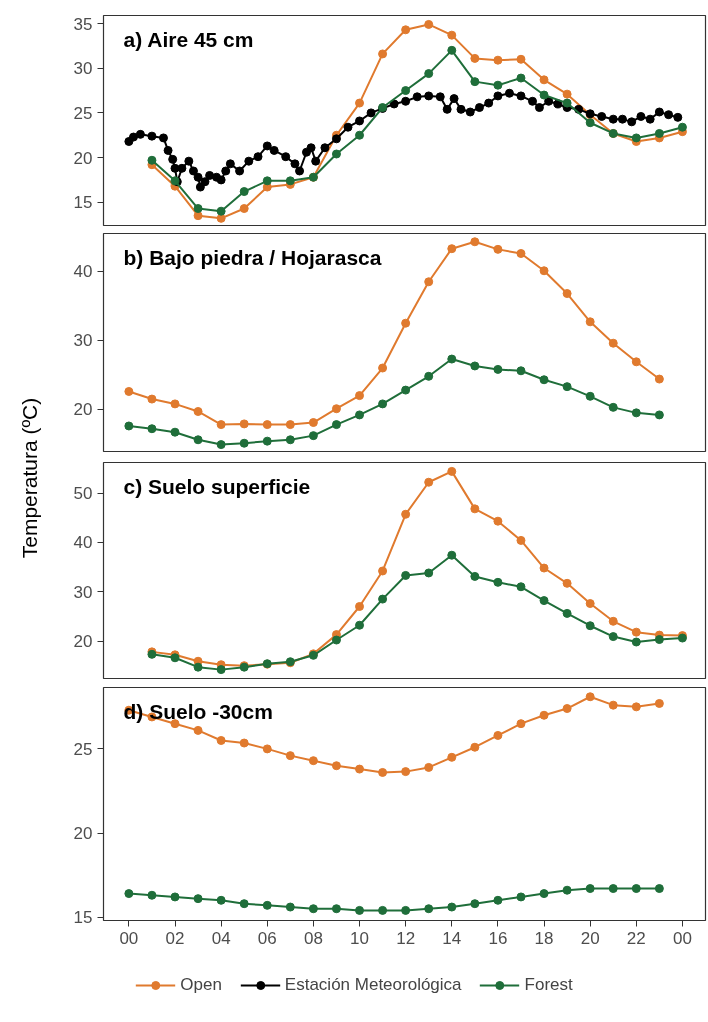  What do you see at coordinates (217, 486) in the screenshot?
I see `text: c) Suelo superficie` at bounding box center [217, 486].